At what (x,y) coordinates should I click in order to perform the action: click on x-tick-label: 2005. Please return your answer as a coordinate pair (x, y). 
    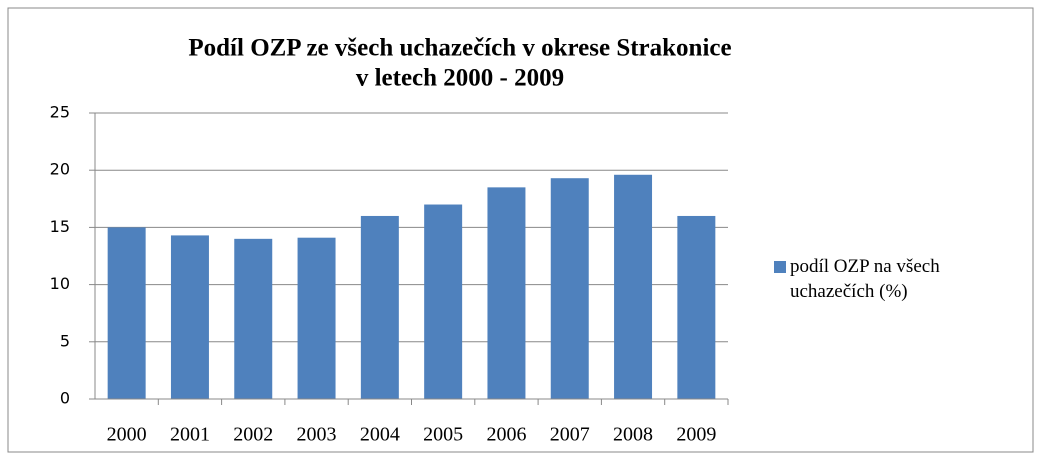
    Looking at the image, I should click on (443, 435).